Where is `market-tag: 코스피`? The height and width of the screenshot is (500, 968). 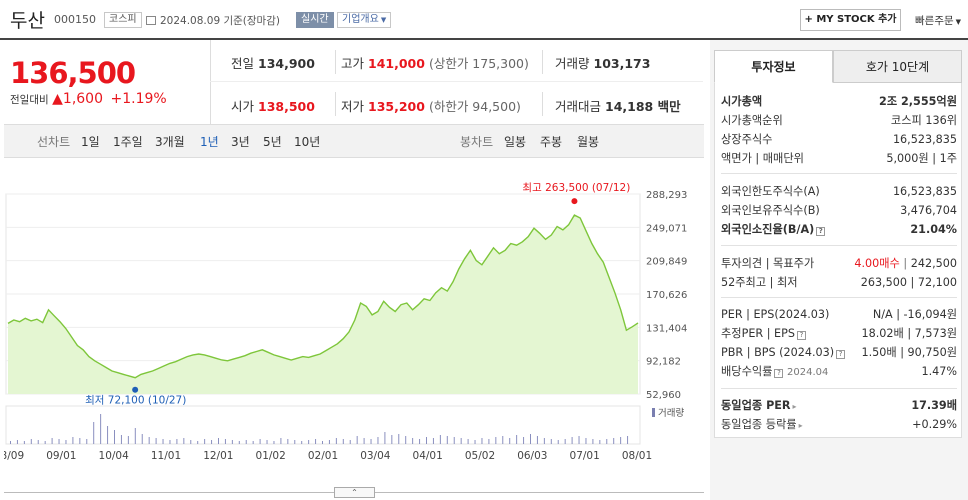 market-tag: 코스피 is located at coordinates (123, 20).